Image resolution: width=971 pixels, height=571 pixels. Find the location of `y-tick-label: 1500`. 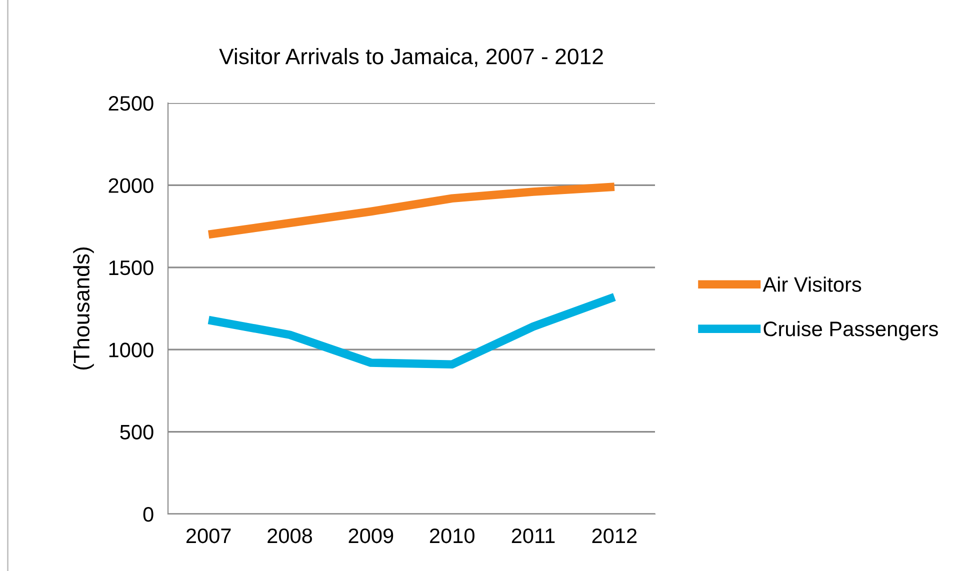

y-tick-label: 1500 is located at coordinates (131, 268).